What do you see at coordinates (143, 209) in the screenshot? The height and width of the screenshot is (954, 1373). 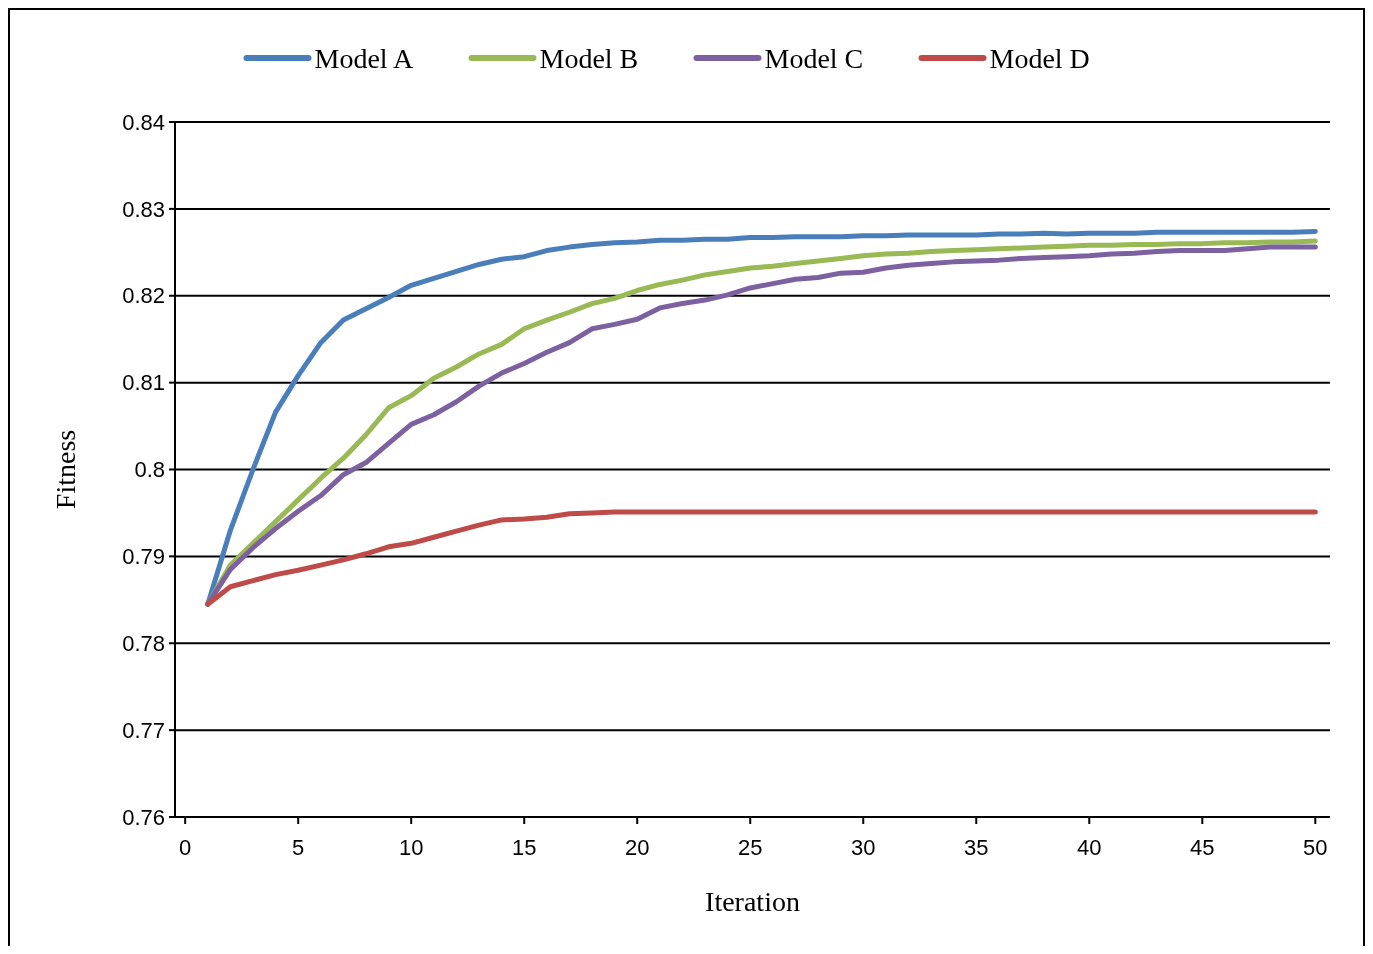 I see `y-tick-label: 0.83` at bounding box center [143, 209].